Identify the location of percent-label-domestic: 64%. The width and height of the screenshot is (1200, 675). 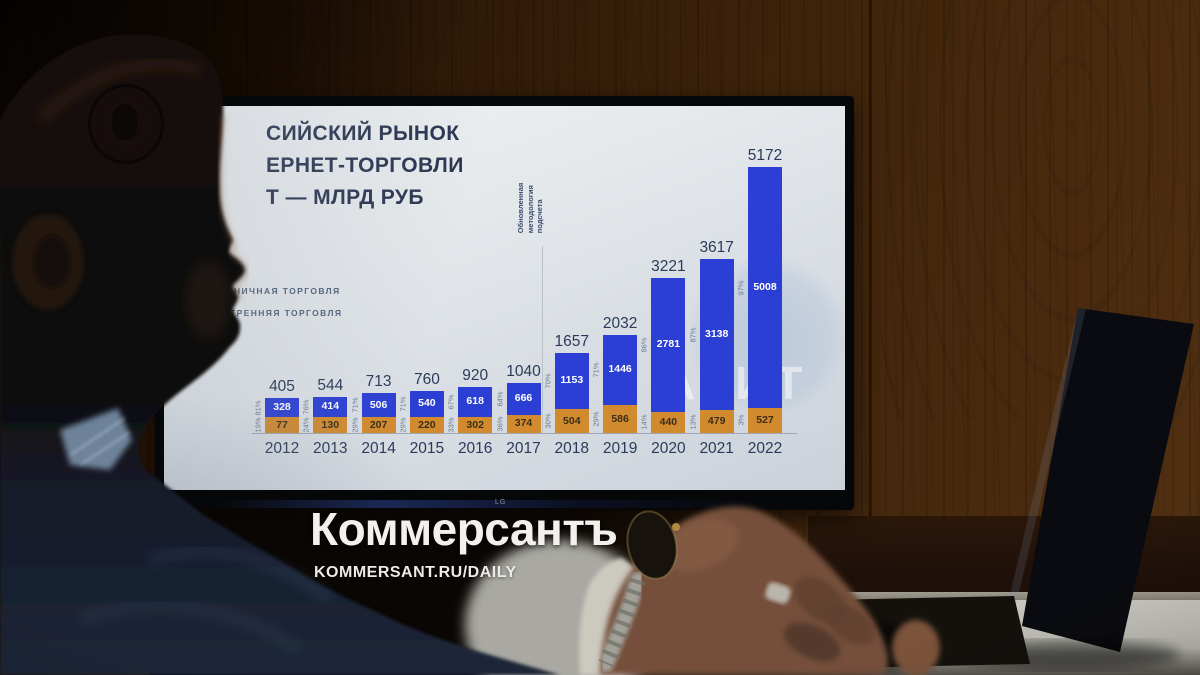
(499, 399).